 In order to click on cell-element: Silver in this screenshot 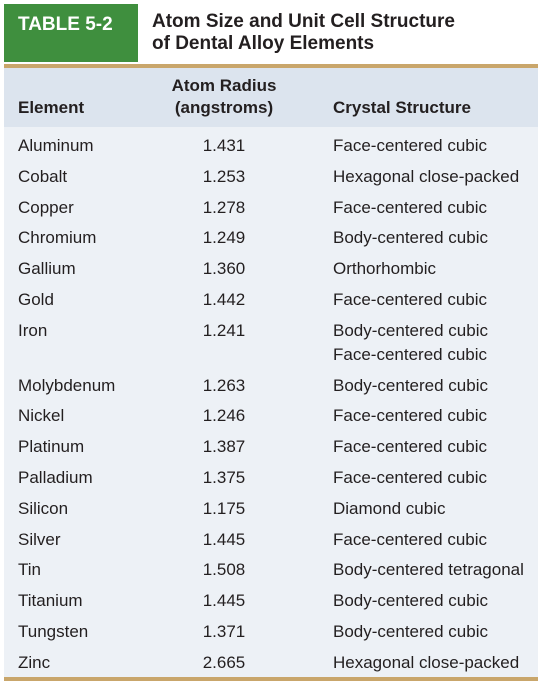, I will do `click(39, 539)`.